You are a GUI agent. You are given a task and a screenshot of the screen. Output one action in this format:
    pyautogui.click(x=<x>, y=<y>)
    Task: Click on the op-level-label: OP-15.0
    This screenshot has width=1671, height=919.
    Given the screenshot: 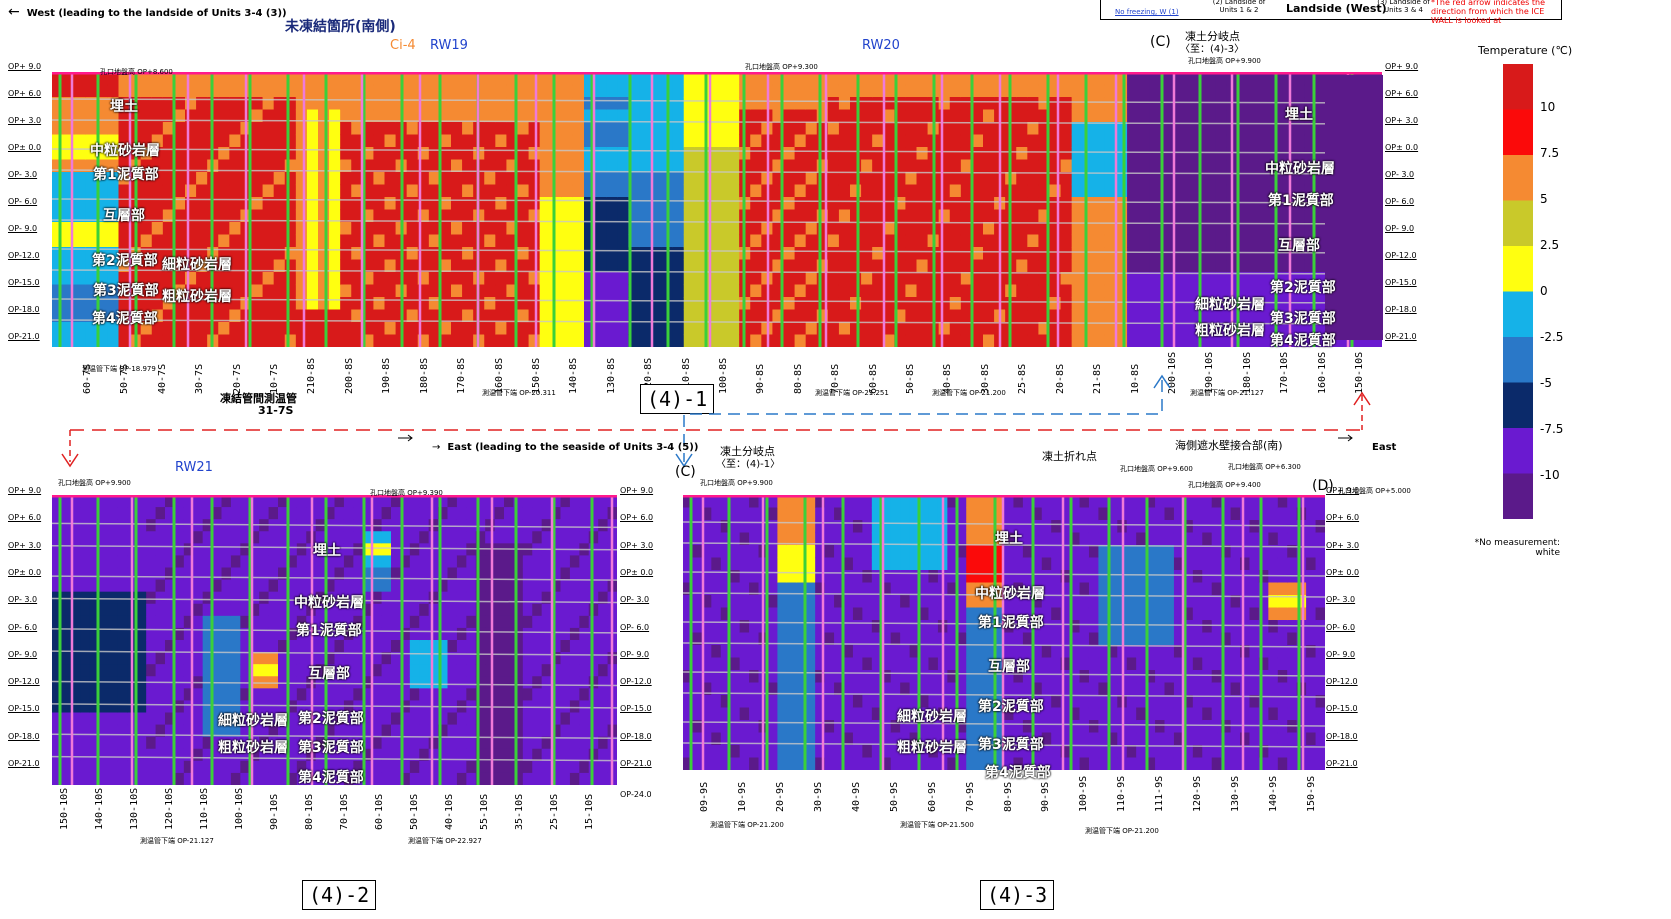 What is the action you would take?
    pyautogui.click(x=24, y=709)
    